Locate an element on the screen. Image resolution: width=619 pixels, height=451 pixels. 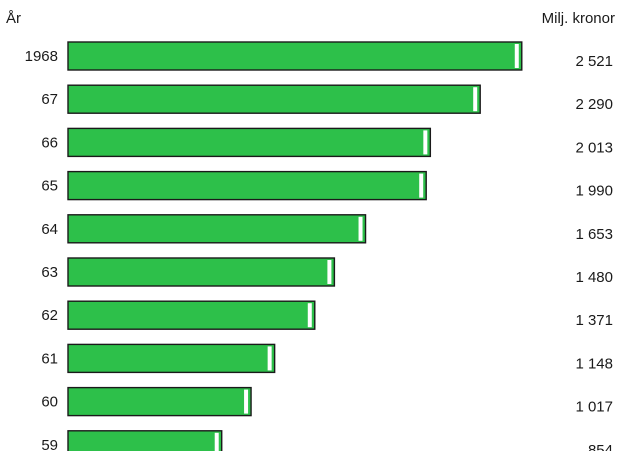
value-label: 1 371 is located at coordinates (594, 320).